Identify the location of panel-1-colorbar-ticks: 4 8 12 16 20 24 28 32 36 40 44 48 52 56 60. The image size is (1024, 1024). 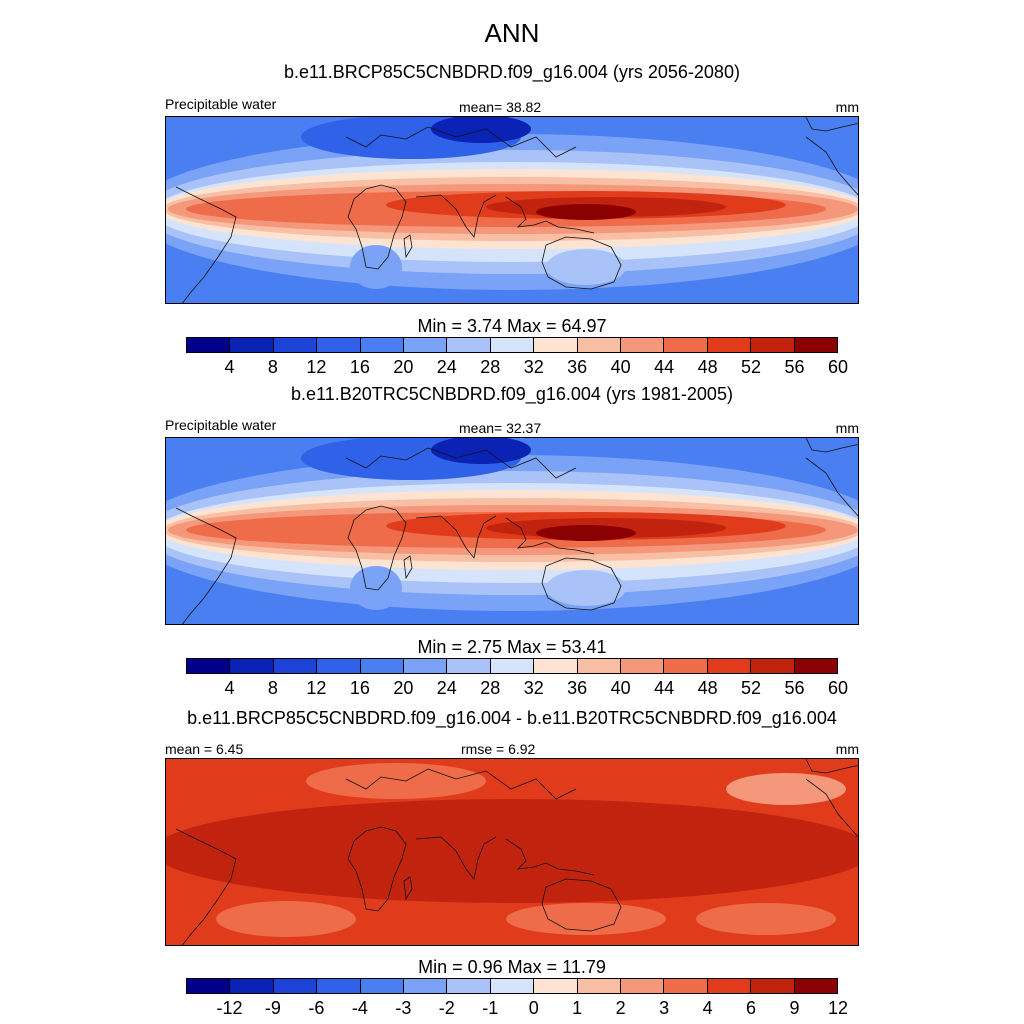
(517, 367).